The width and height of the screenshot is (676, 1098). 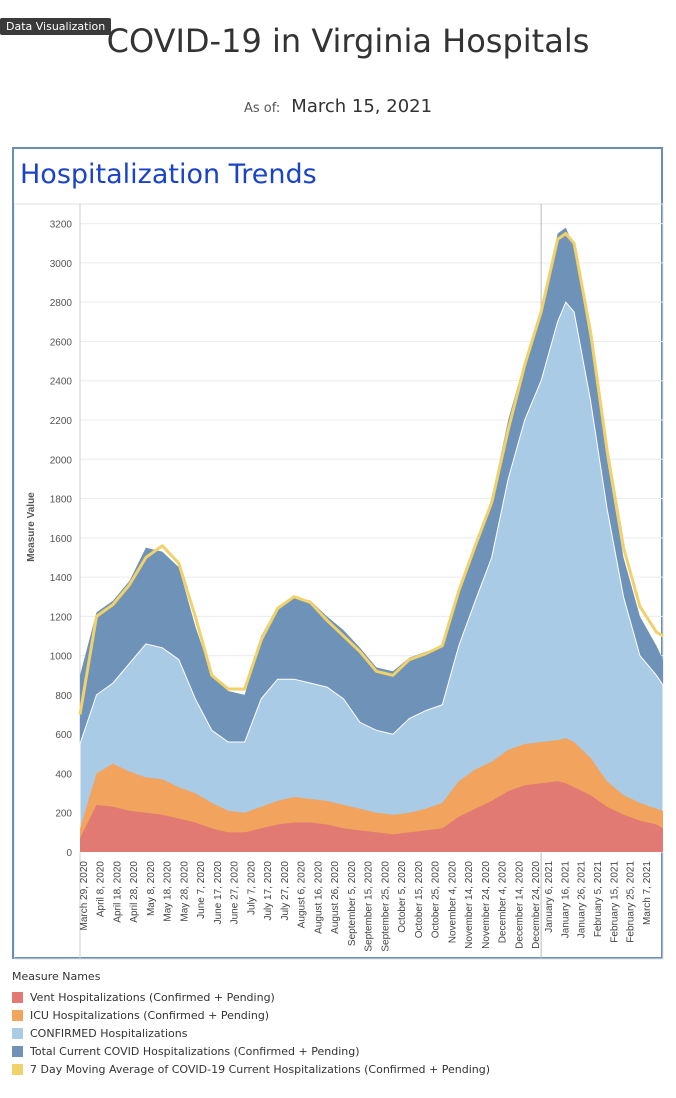 What do you see at coordinates (519, 905) in the screenshot?
I see `x-tick-label: December 14, 2020` at bounding box center [519, 905].